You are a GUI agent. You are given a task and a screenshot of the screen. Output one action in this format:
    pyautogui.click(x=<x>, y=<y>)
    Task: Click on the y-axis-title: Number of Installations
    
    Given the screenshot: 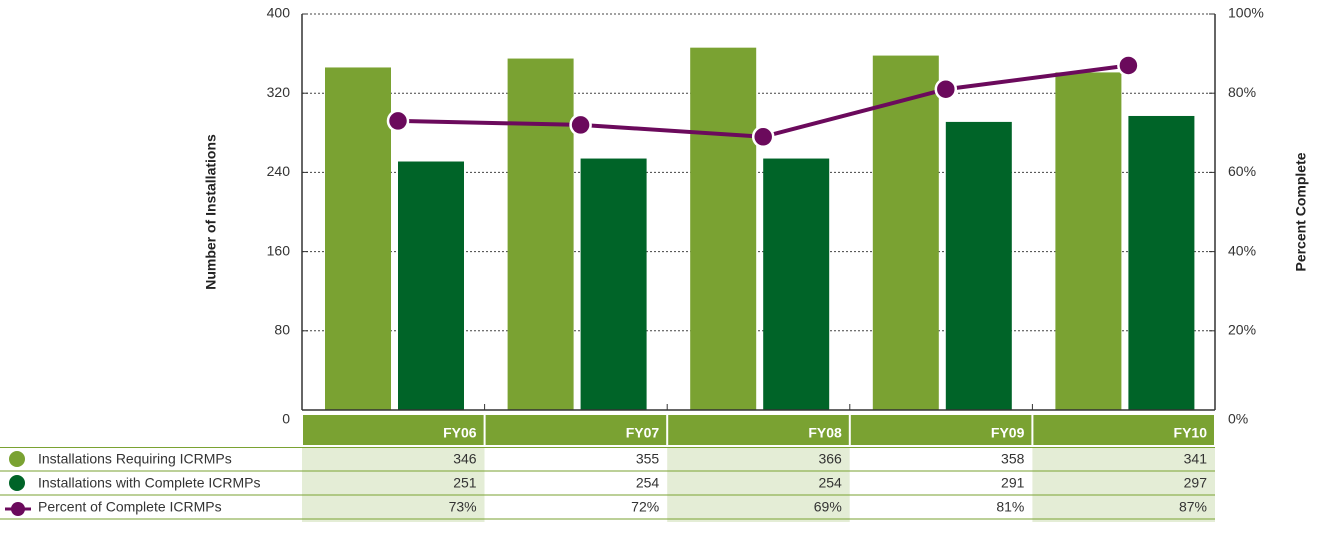 What is the action you would take?
    pyautogui.click(x=211, y=212)
    